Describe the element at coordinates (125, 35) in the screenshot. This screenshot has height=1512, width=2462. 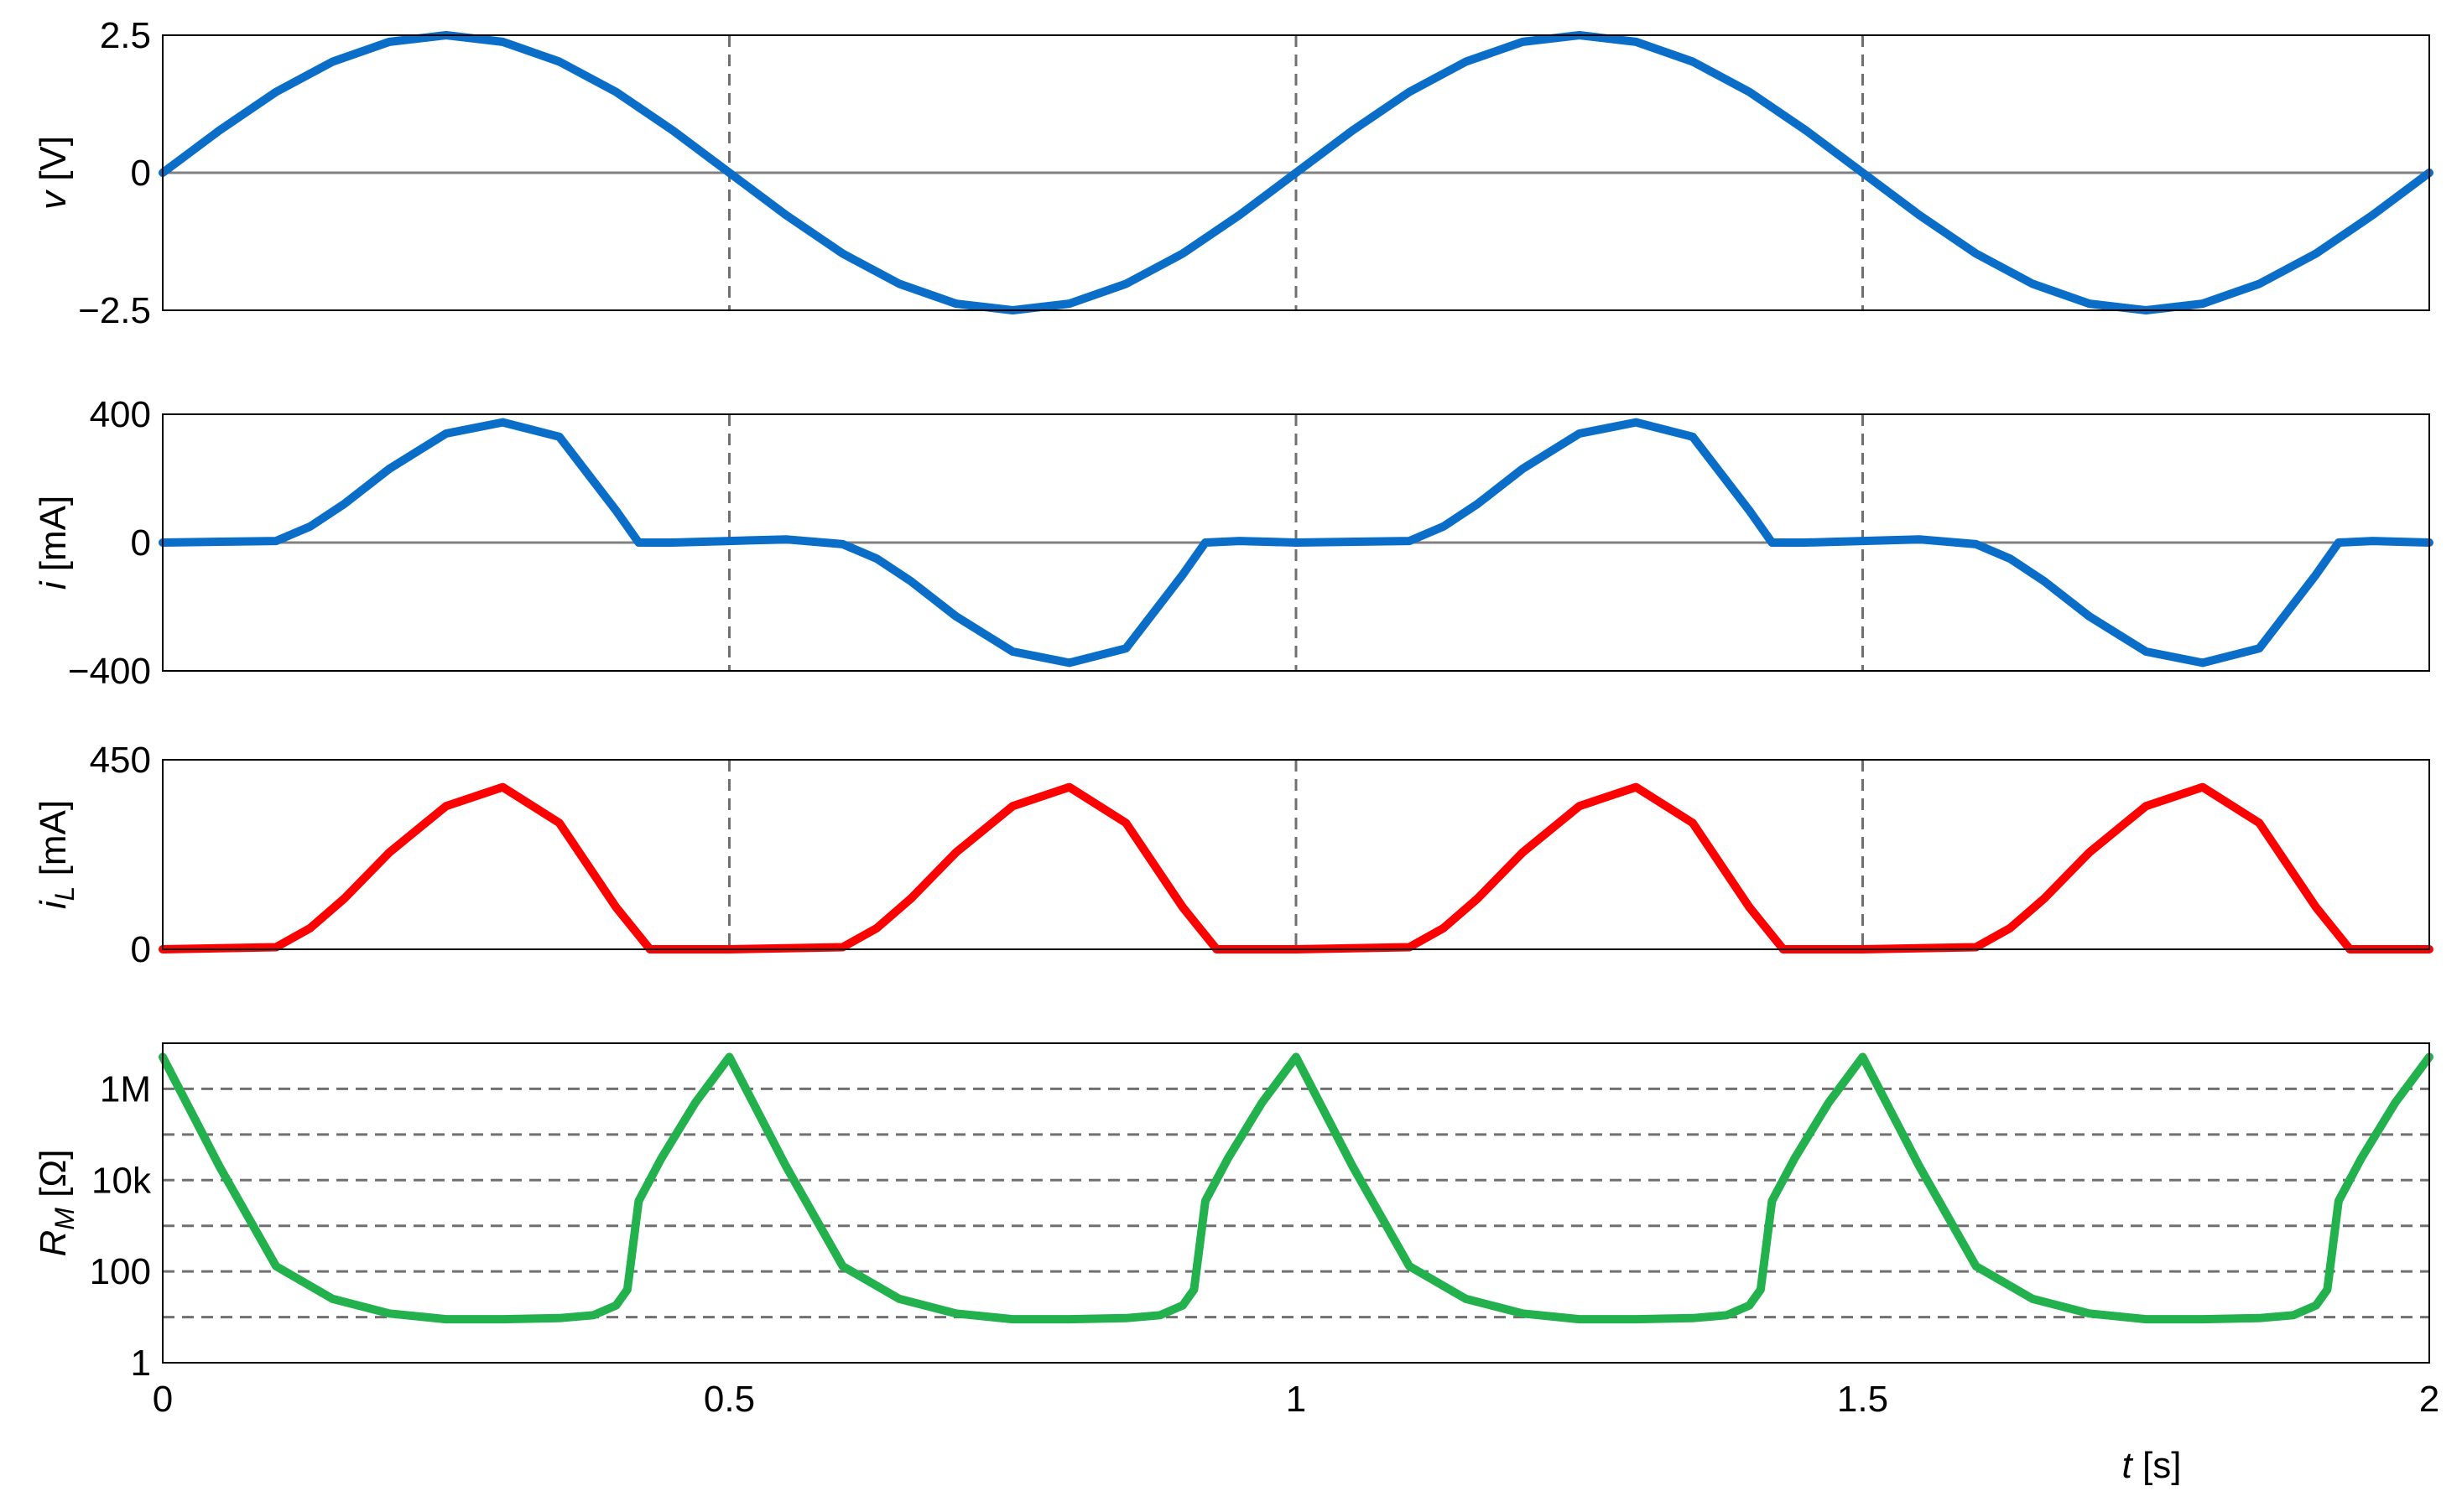
I see `y-tick-label: 2.5` at that location.